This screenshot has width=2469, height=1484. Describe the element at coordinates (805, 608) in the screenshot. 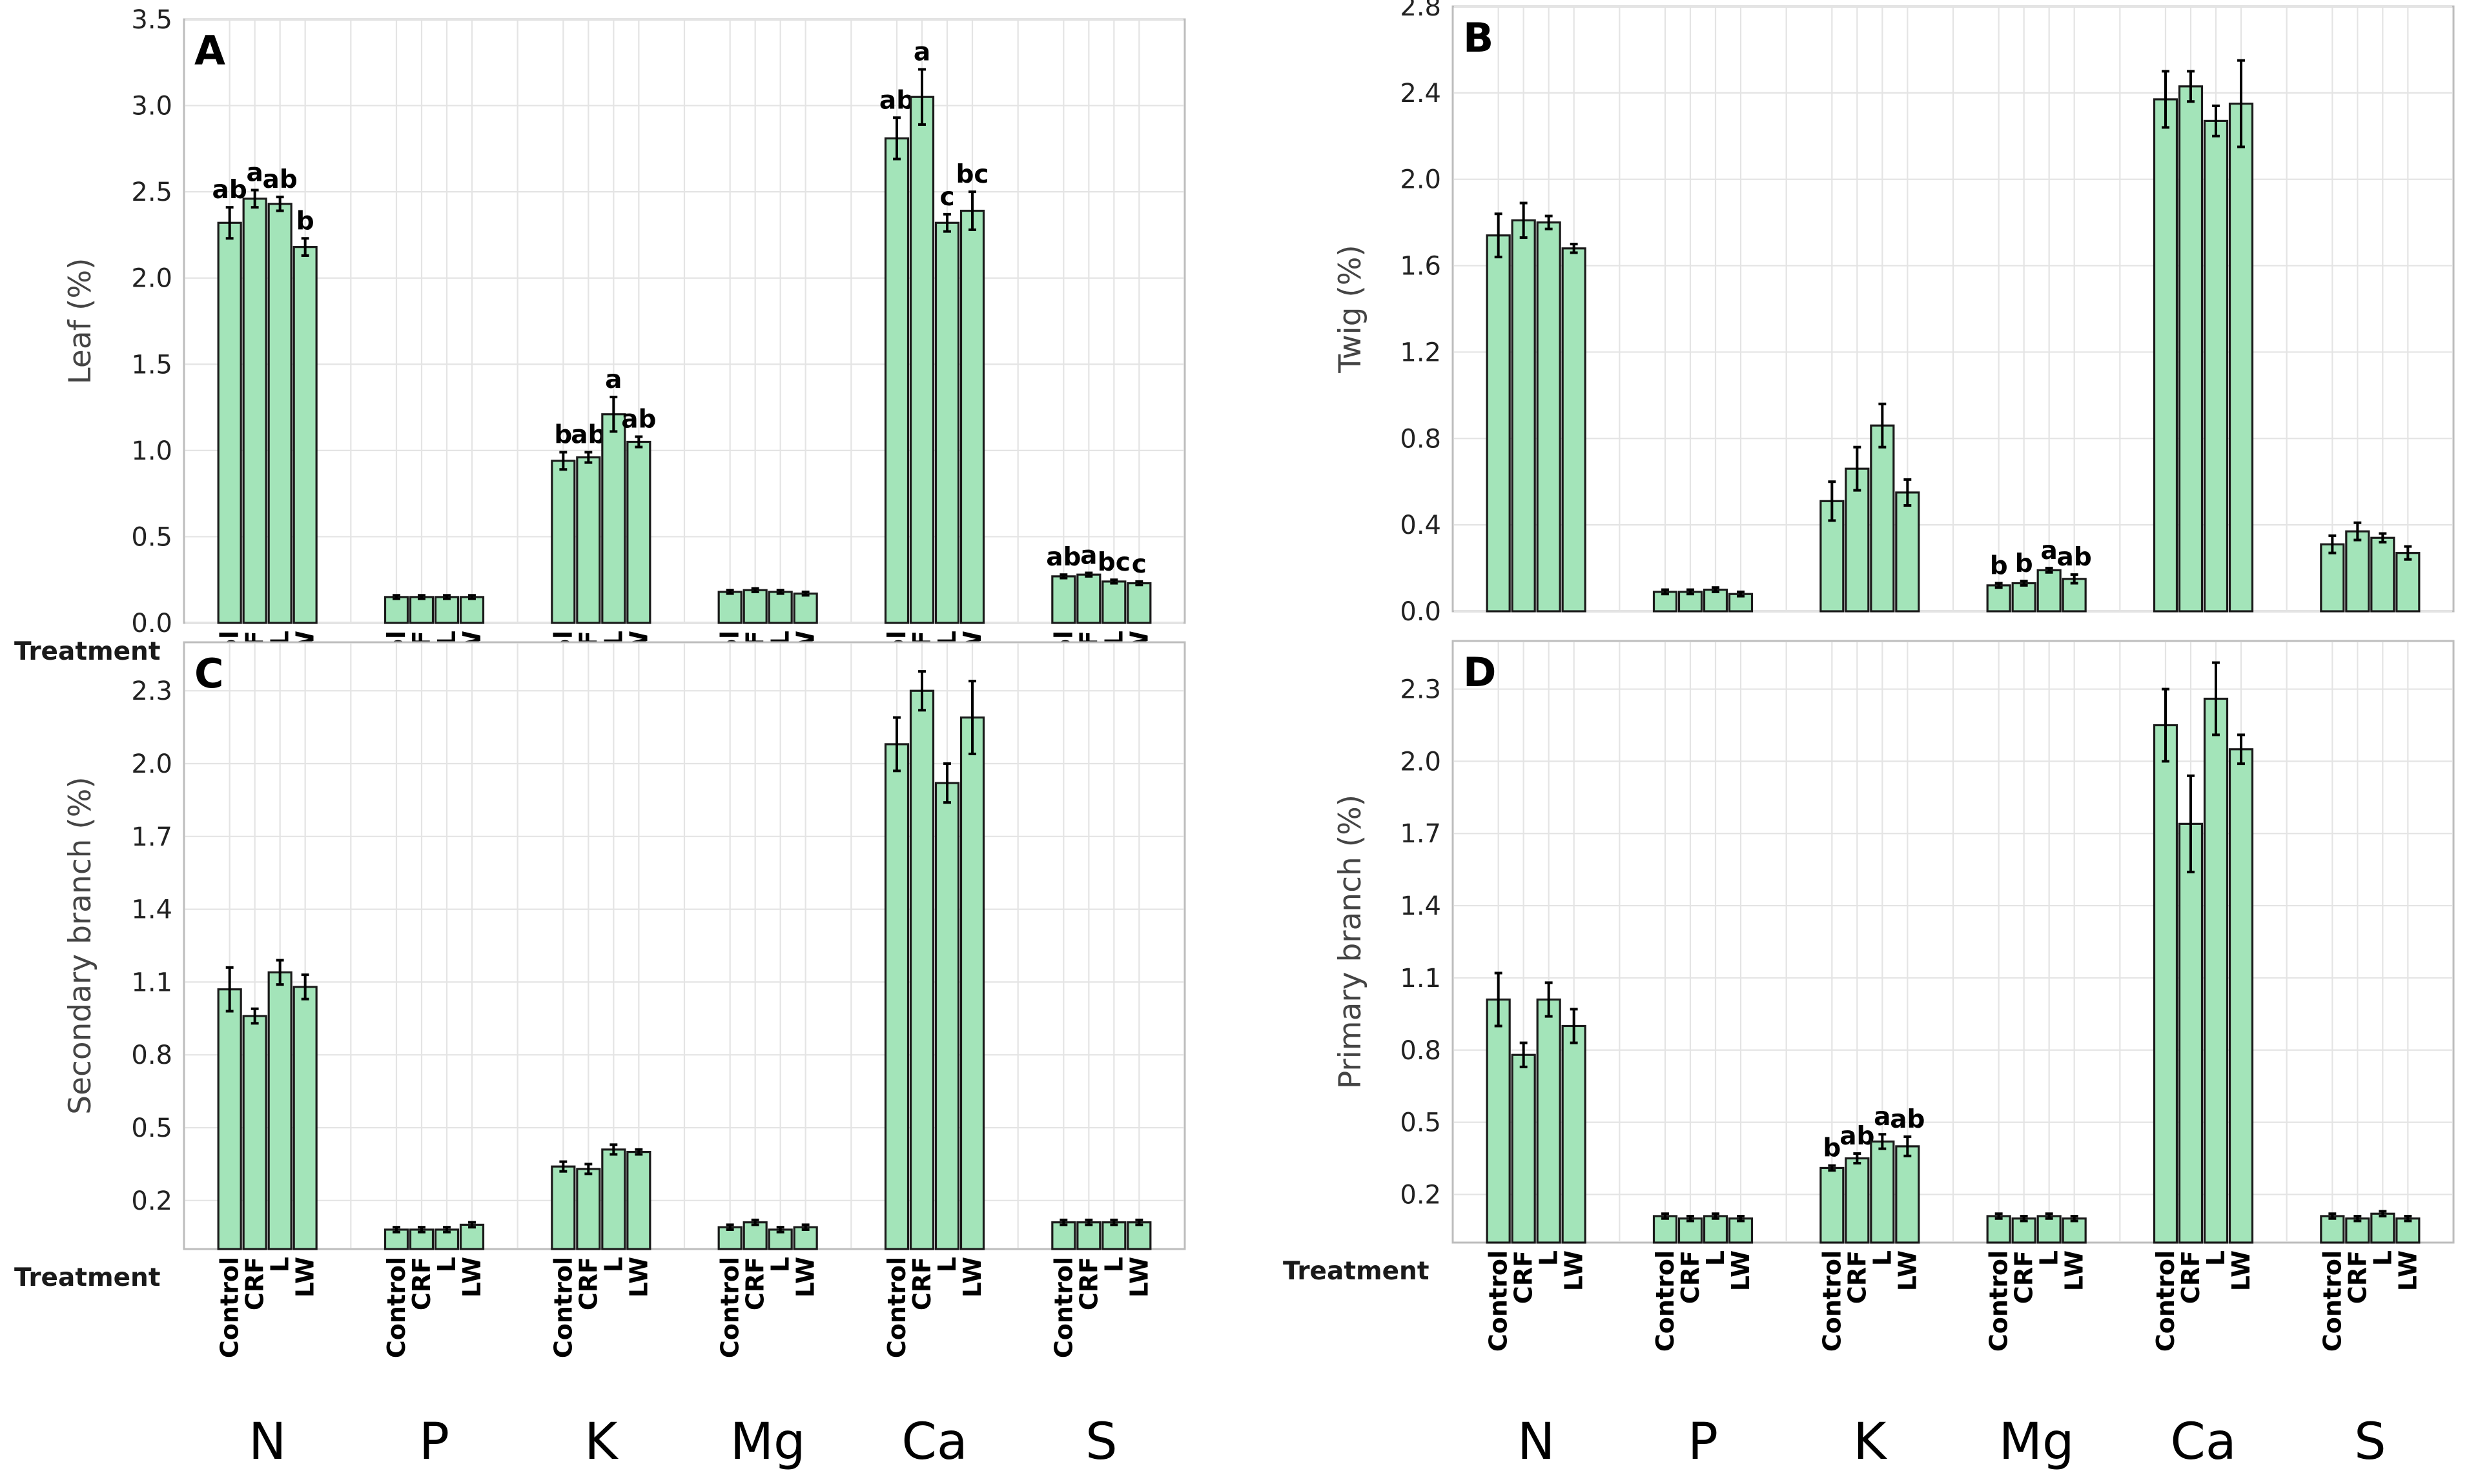

I see `bar-mg-lw` at that location.